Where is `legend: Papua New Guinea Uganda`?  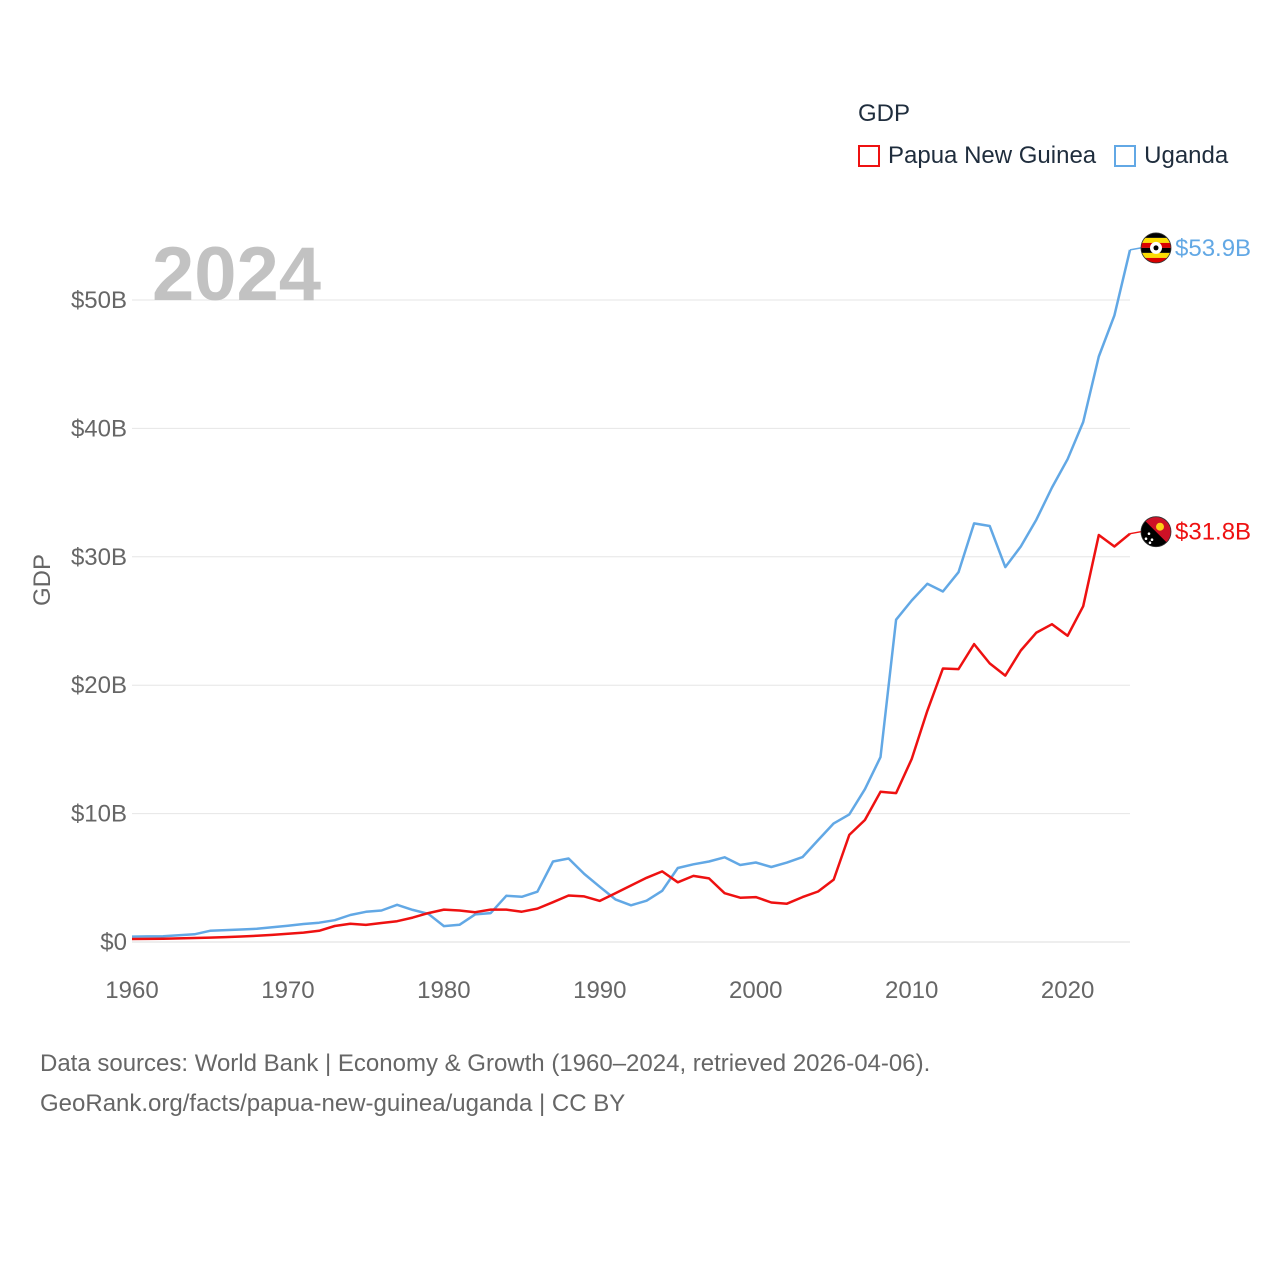 legend: Papua New Guinea Uganda is located at coordinates (1052, 156).